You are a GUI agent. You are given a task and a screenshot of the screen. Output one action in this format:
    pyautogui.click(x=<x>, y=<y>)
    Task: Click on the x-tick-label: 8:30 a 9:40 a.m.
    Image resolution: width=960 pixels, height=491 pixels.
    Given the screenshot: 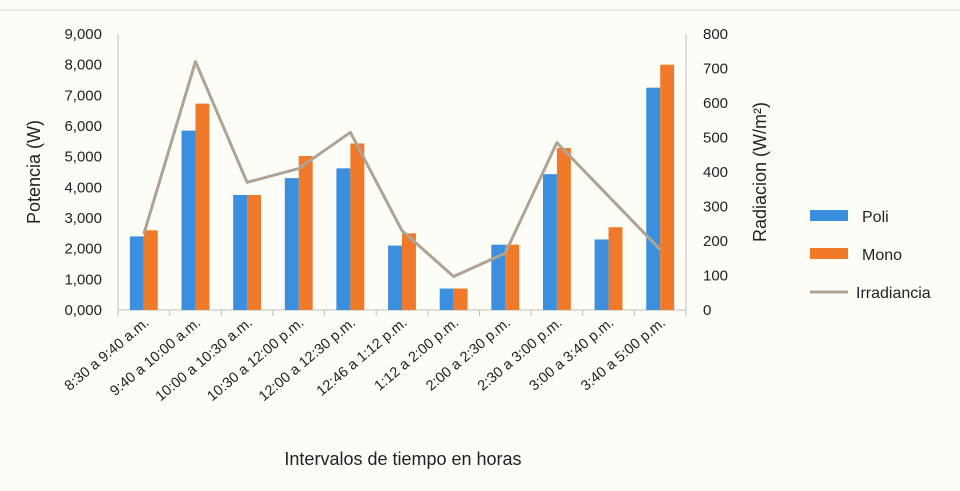 What is the action you would take?
    pyautogui.click(x=107, y=355)
    